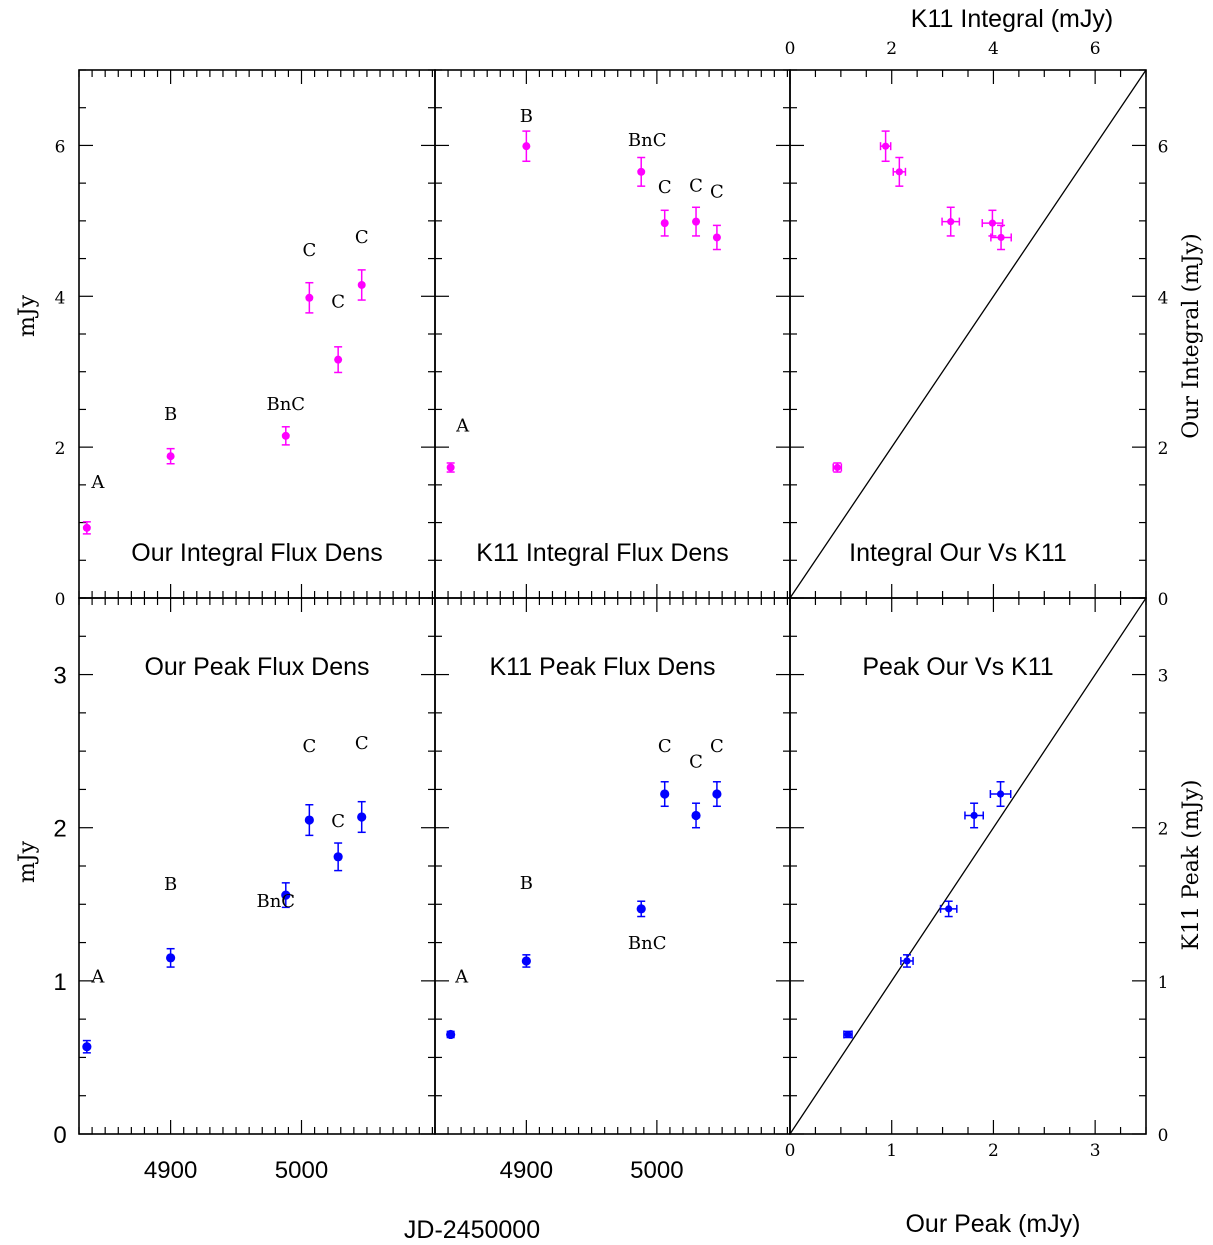 This screenshot has width=1213, height=1245. I want to click on panel-our-peak: Our Peak Flux Dens 0 1 2 3 4900 5000 A B BnC C C C, so click(244, 890).